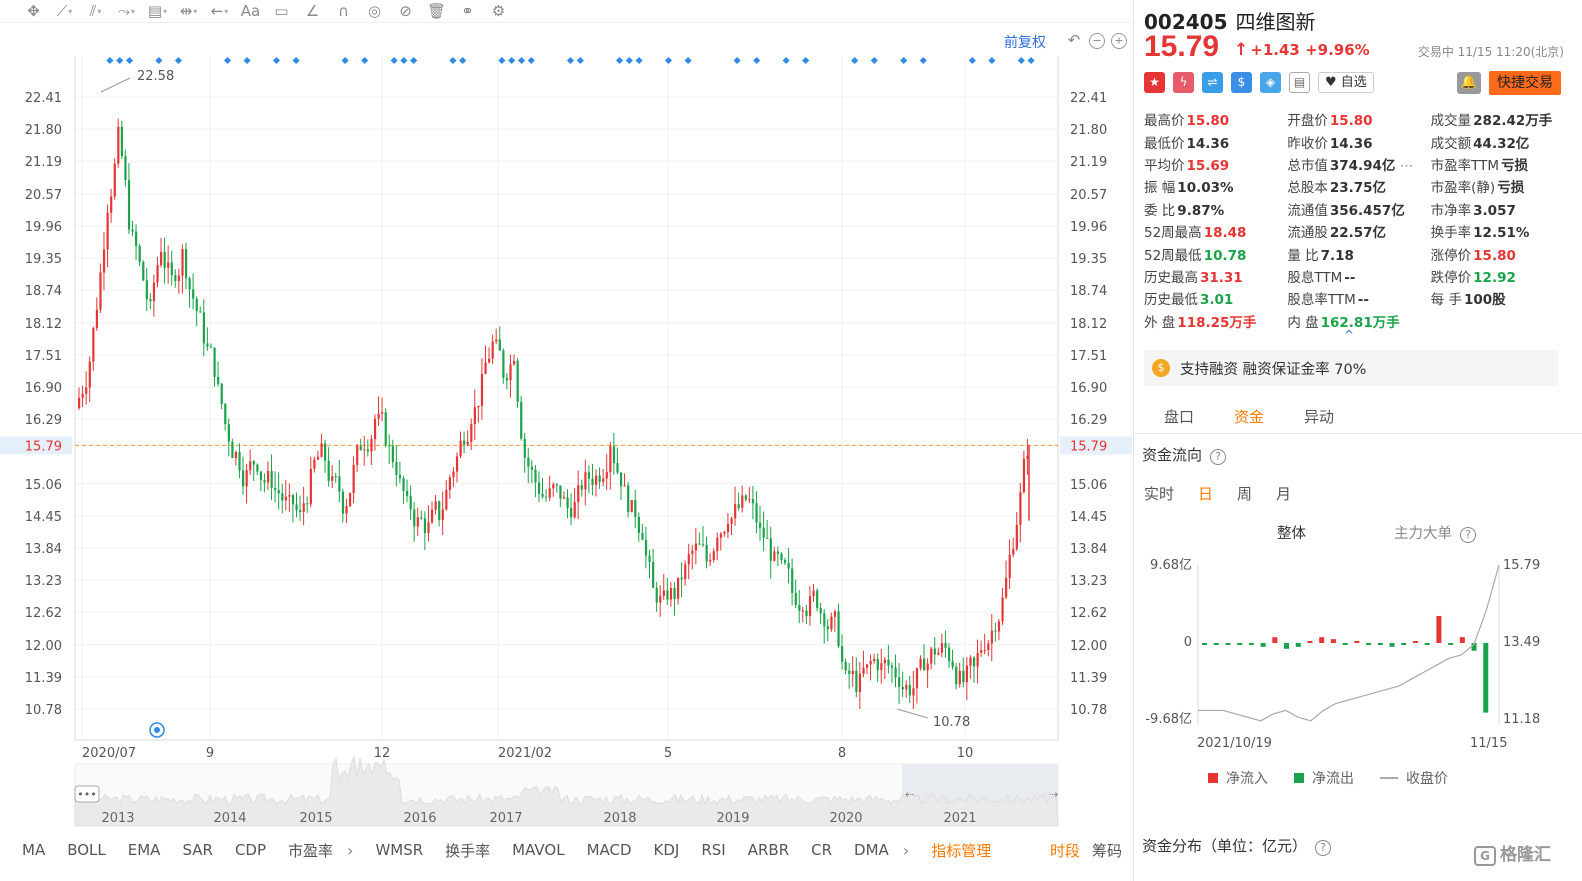 Image resolution: width=1582 pixels, height=881 pixels. What do you see at coordinates (1119, 41) in the screenshot?
I see `zoom-in-icon: +` at bounding box center [1119, 41].